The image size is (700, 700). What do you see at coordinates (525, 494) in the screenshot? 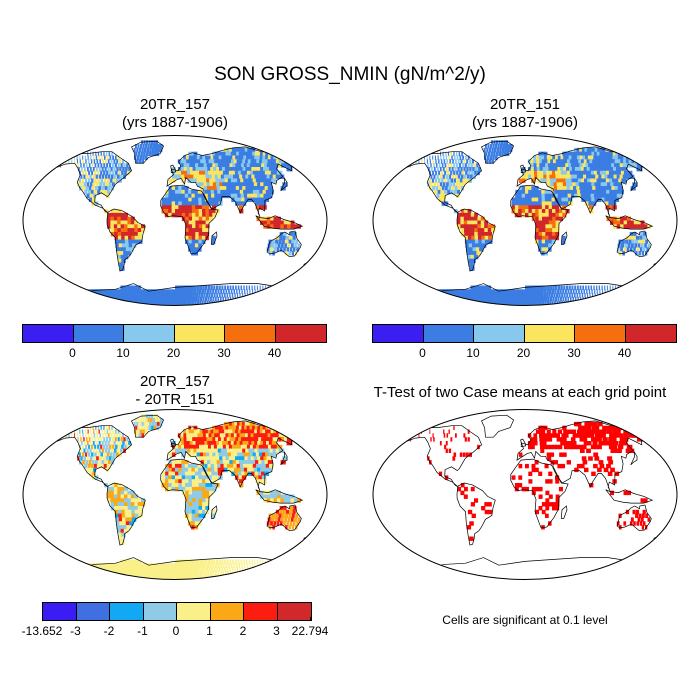
I see `map-significance` at bounding box center [525, 494].